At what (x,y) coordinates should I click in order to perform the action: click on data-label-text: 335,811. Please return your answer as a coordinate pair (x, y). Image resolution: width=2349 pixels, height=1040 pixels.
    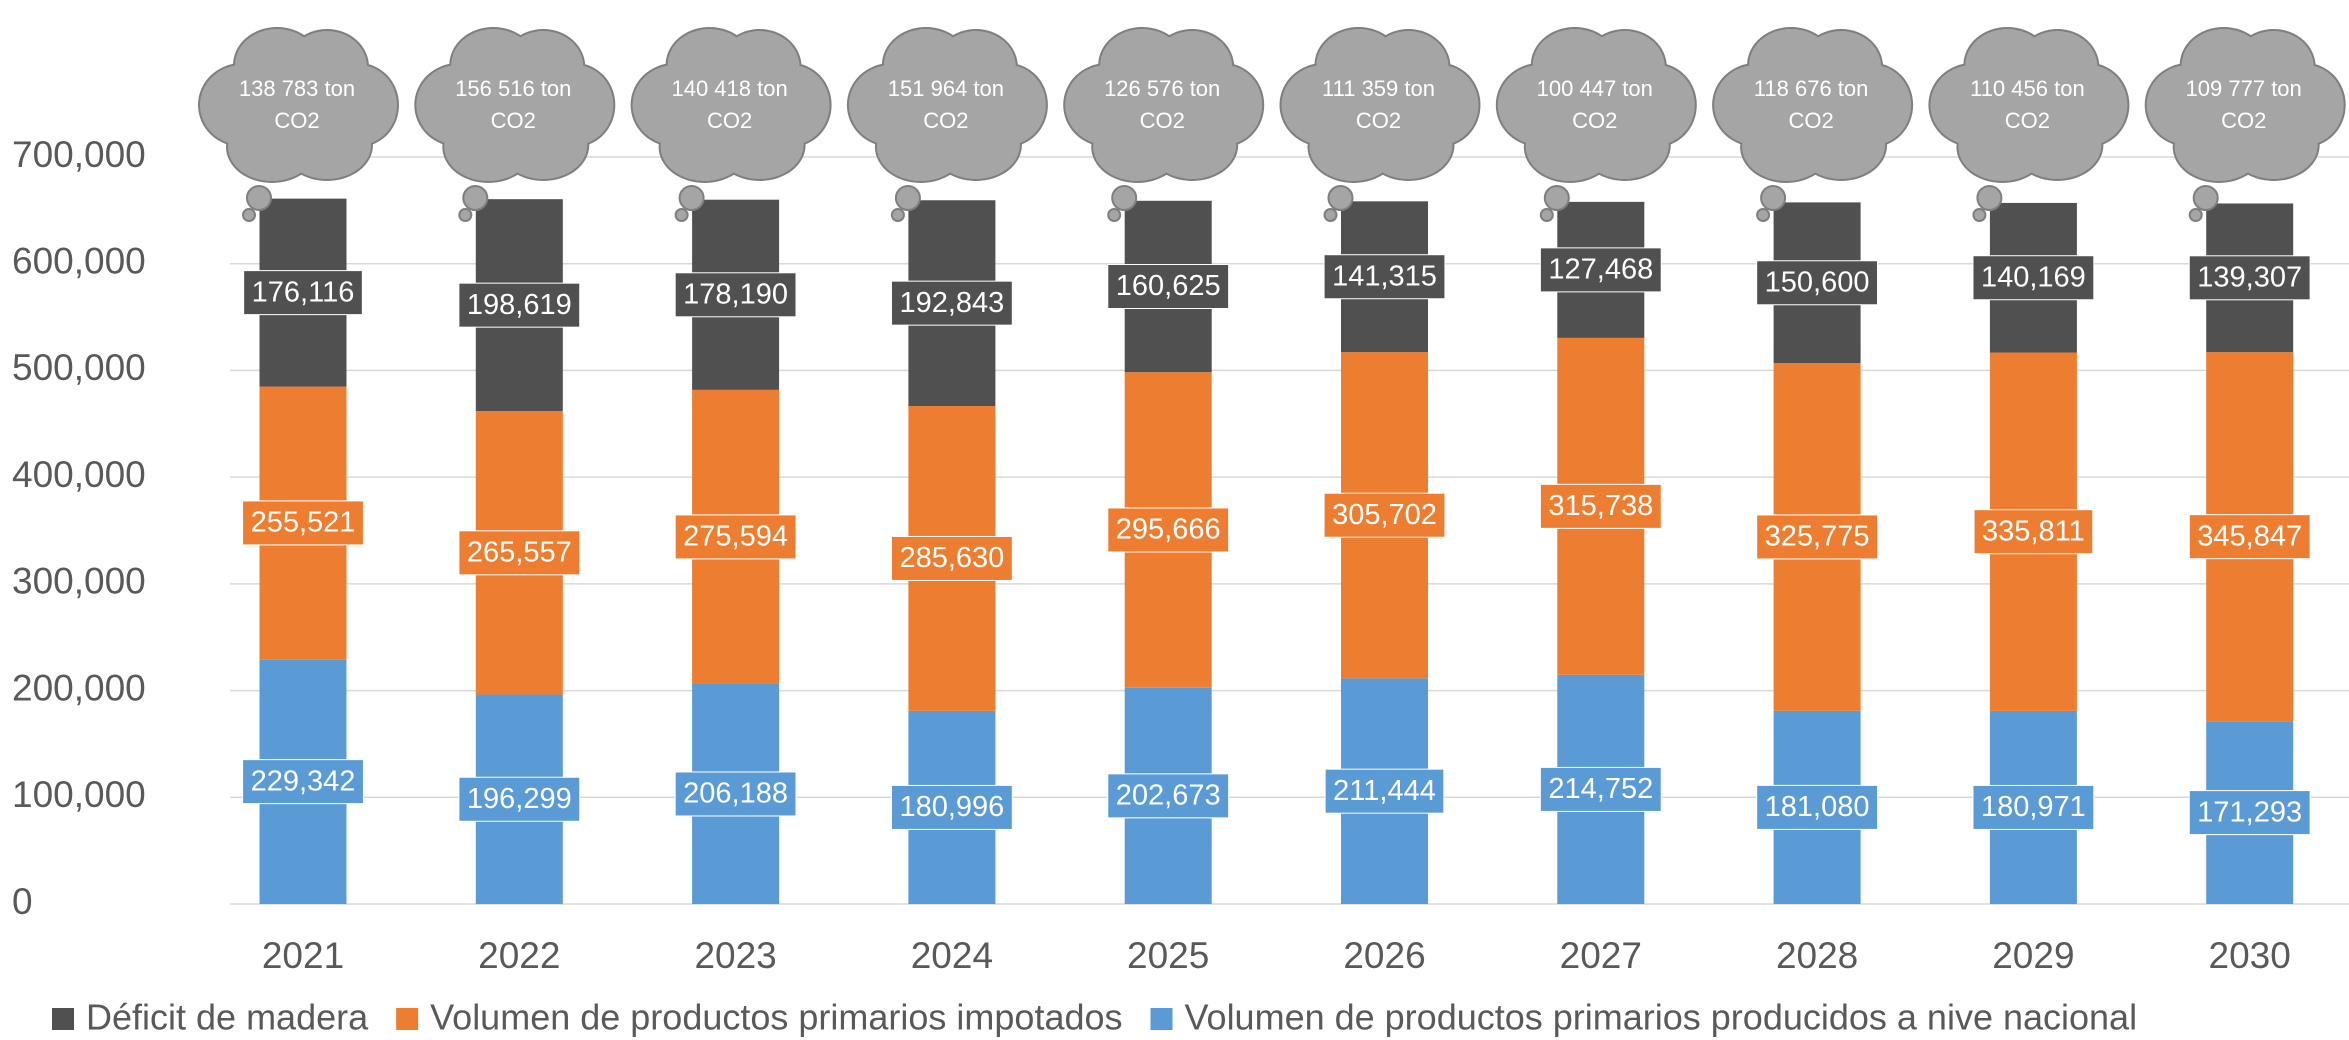
    Looking at the image, I should click on (2033, 531).